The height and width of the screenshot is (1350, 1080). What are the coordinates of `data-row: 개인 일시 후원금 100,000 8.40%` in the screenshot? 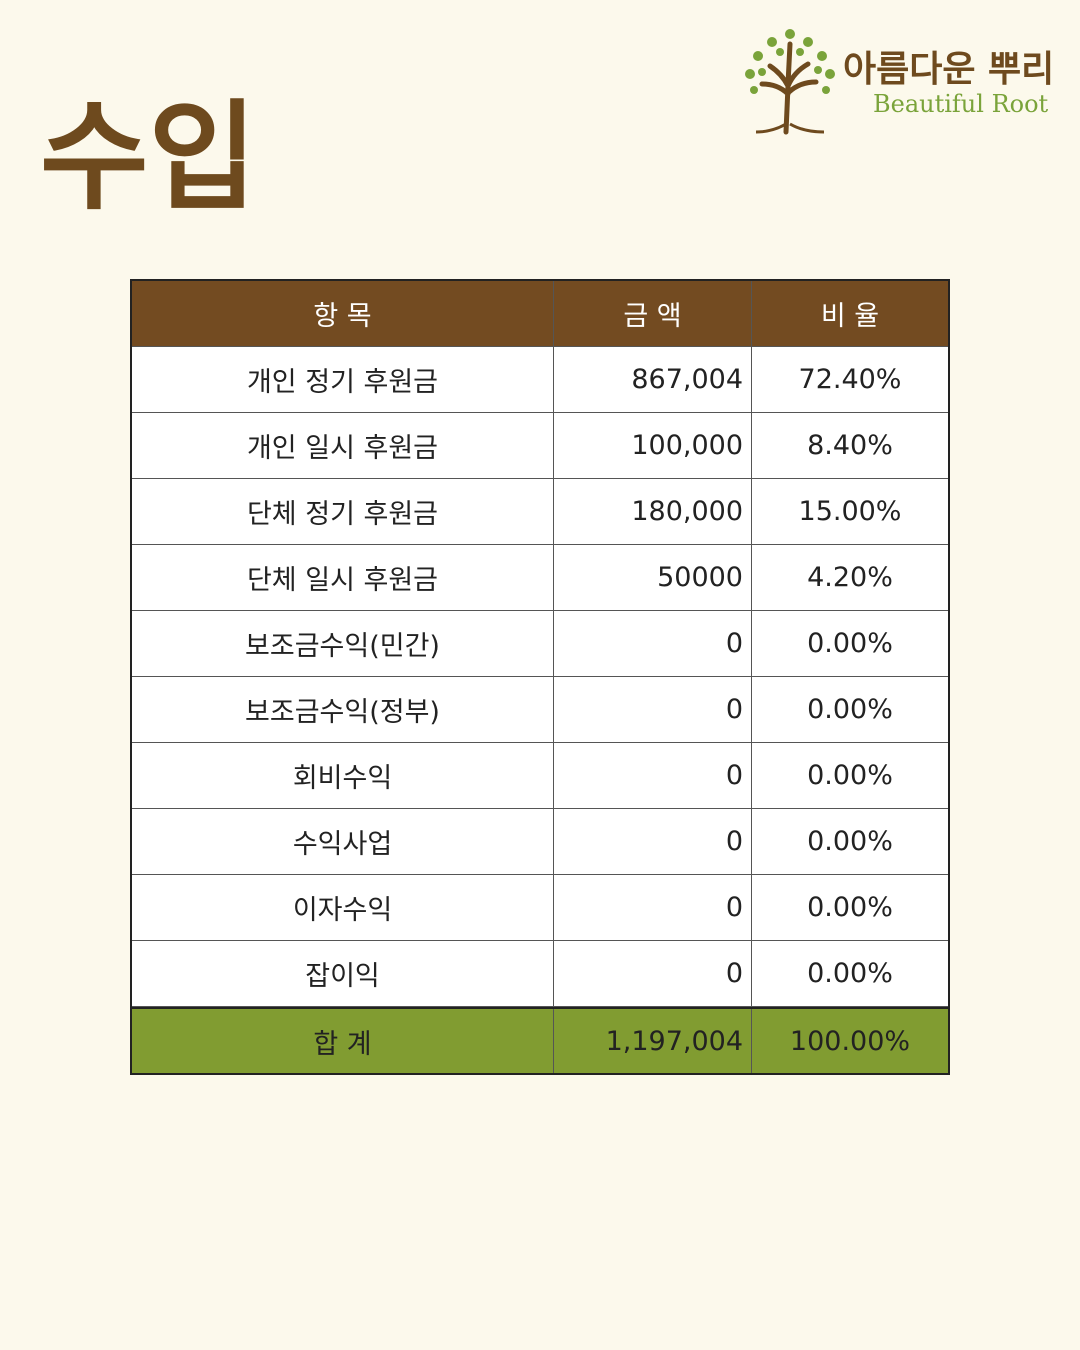 It's located at (540, 446).